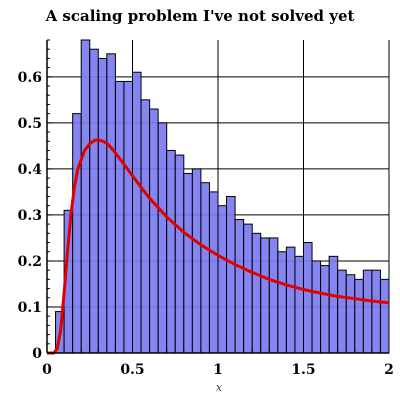  Describe the element at coordinates (30, 216) in the screenshot. I see `y-tick-label: 0.3` at that location.